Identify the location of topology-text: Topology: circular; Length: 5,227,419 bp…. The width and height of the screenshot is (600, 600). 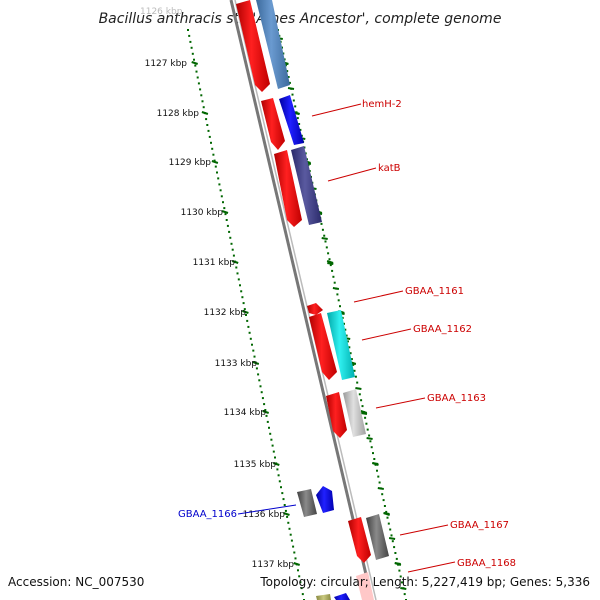
(424, 582).